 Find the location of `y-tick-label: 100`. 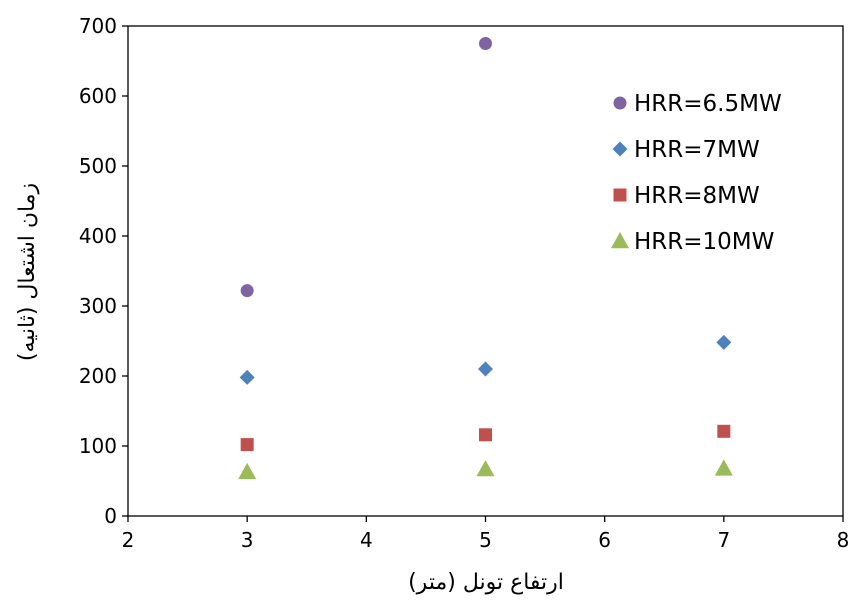

y-tick-label: 100 is located at coordinates (98, 446).